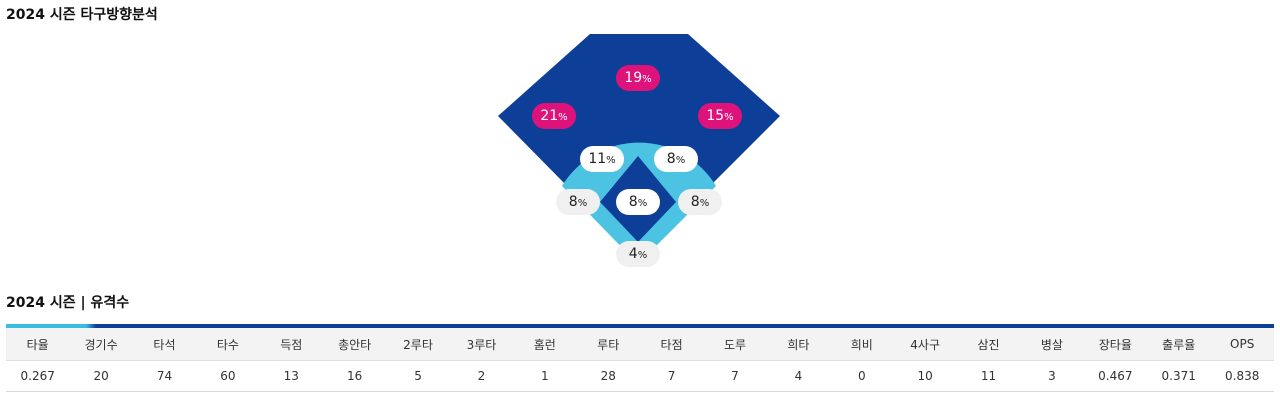 The height and width of the screenshot is (400, 1280). Describe the element at coordinates (354, 344) in the screenshot. I see `column-header: 총안타` at that location.